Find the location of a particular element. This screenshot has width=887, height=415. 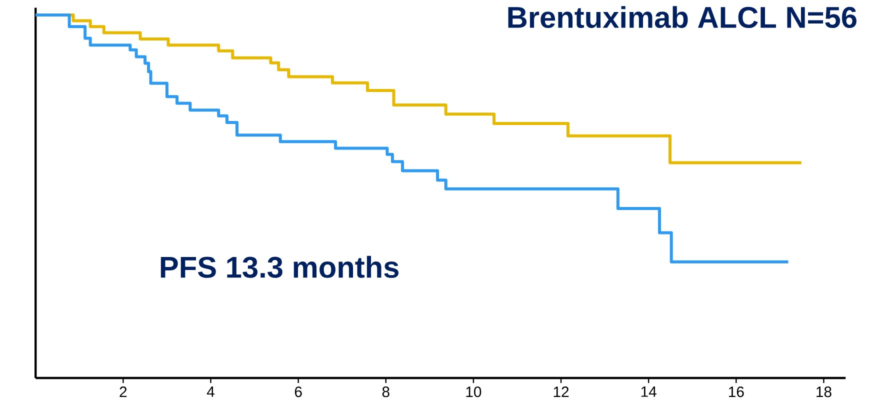

x-tick-label: 2 is located at coordinates (123, 391).